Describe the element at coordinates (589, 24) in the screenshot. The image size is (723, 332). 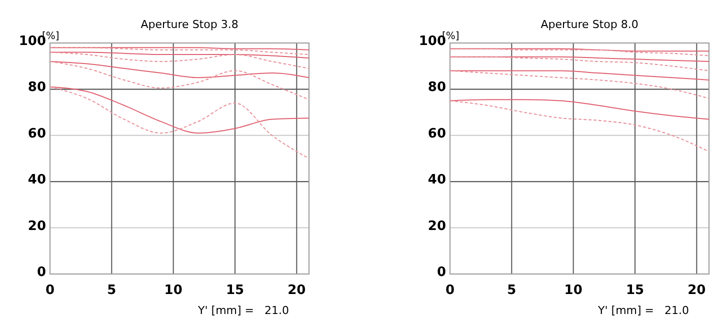
I see `chart-title: Aperture Stop 8.0` at that location.